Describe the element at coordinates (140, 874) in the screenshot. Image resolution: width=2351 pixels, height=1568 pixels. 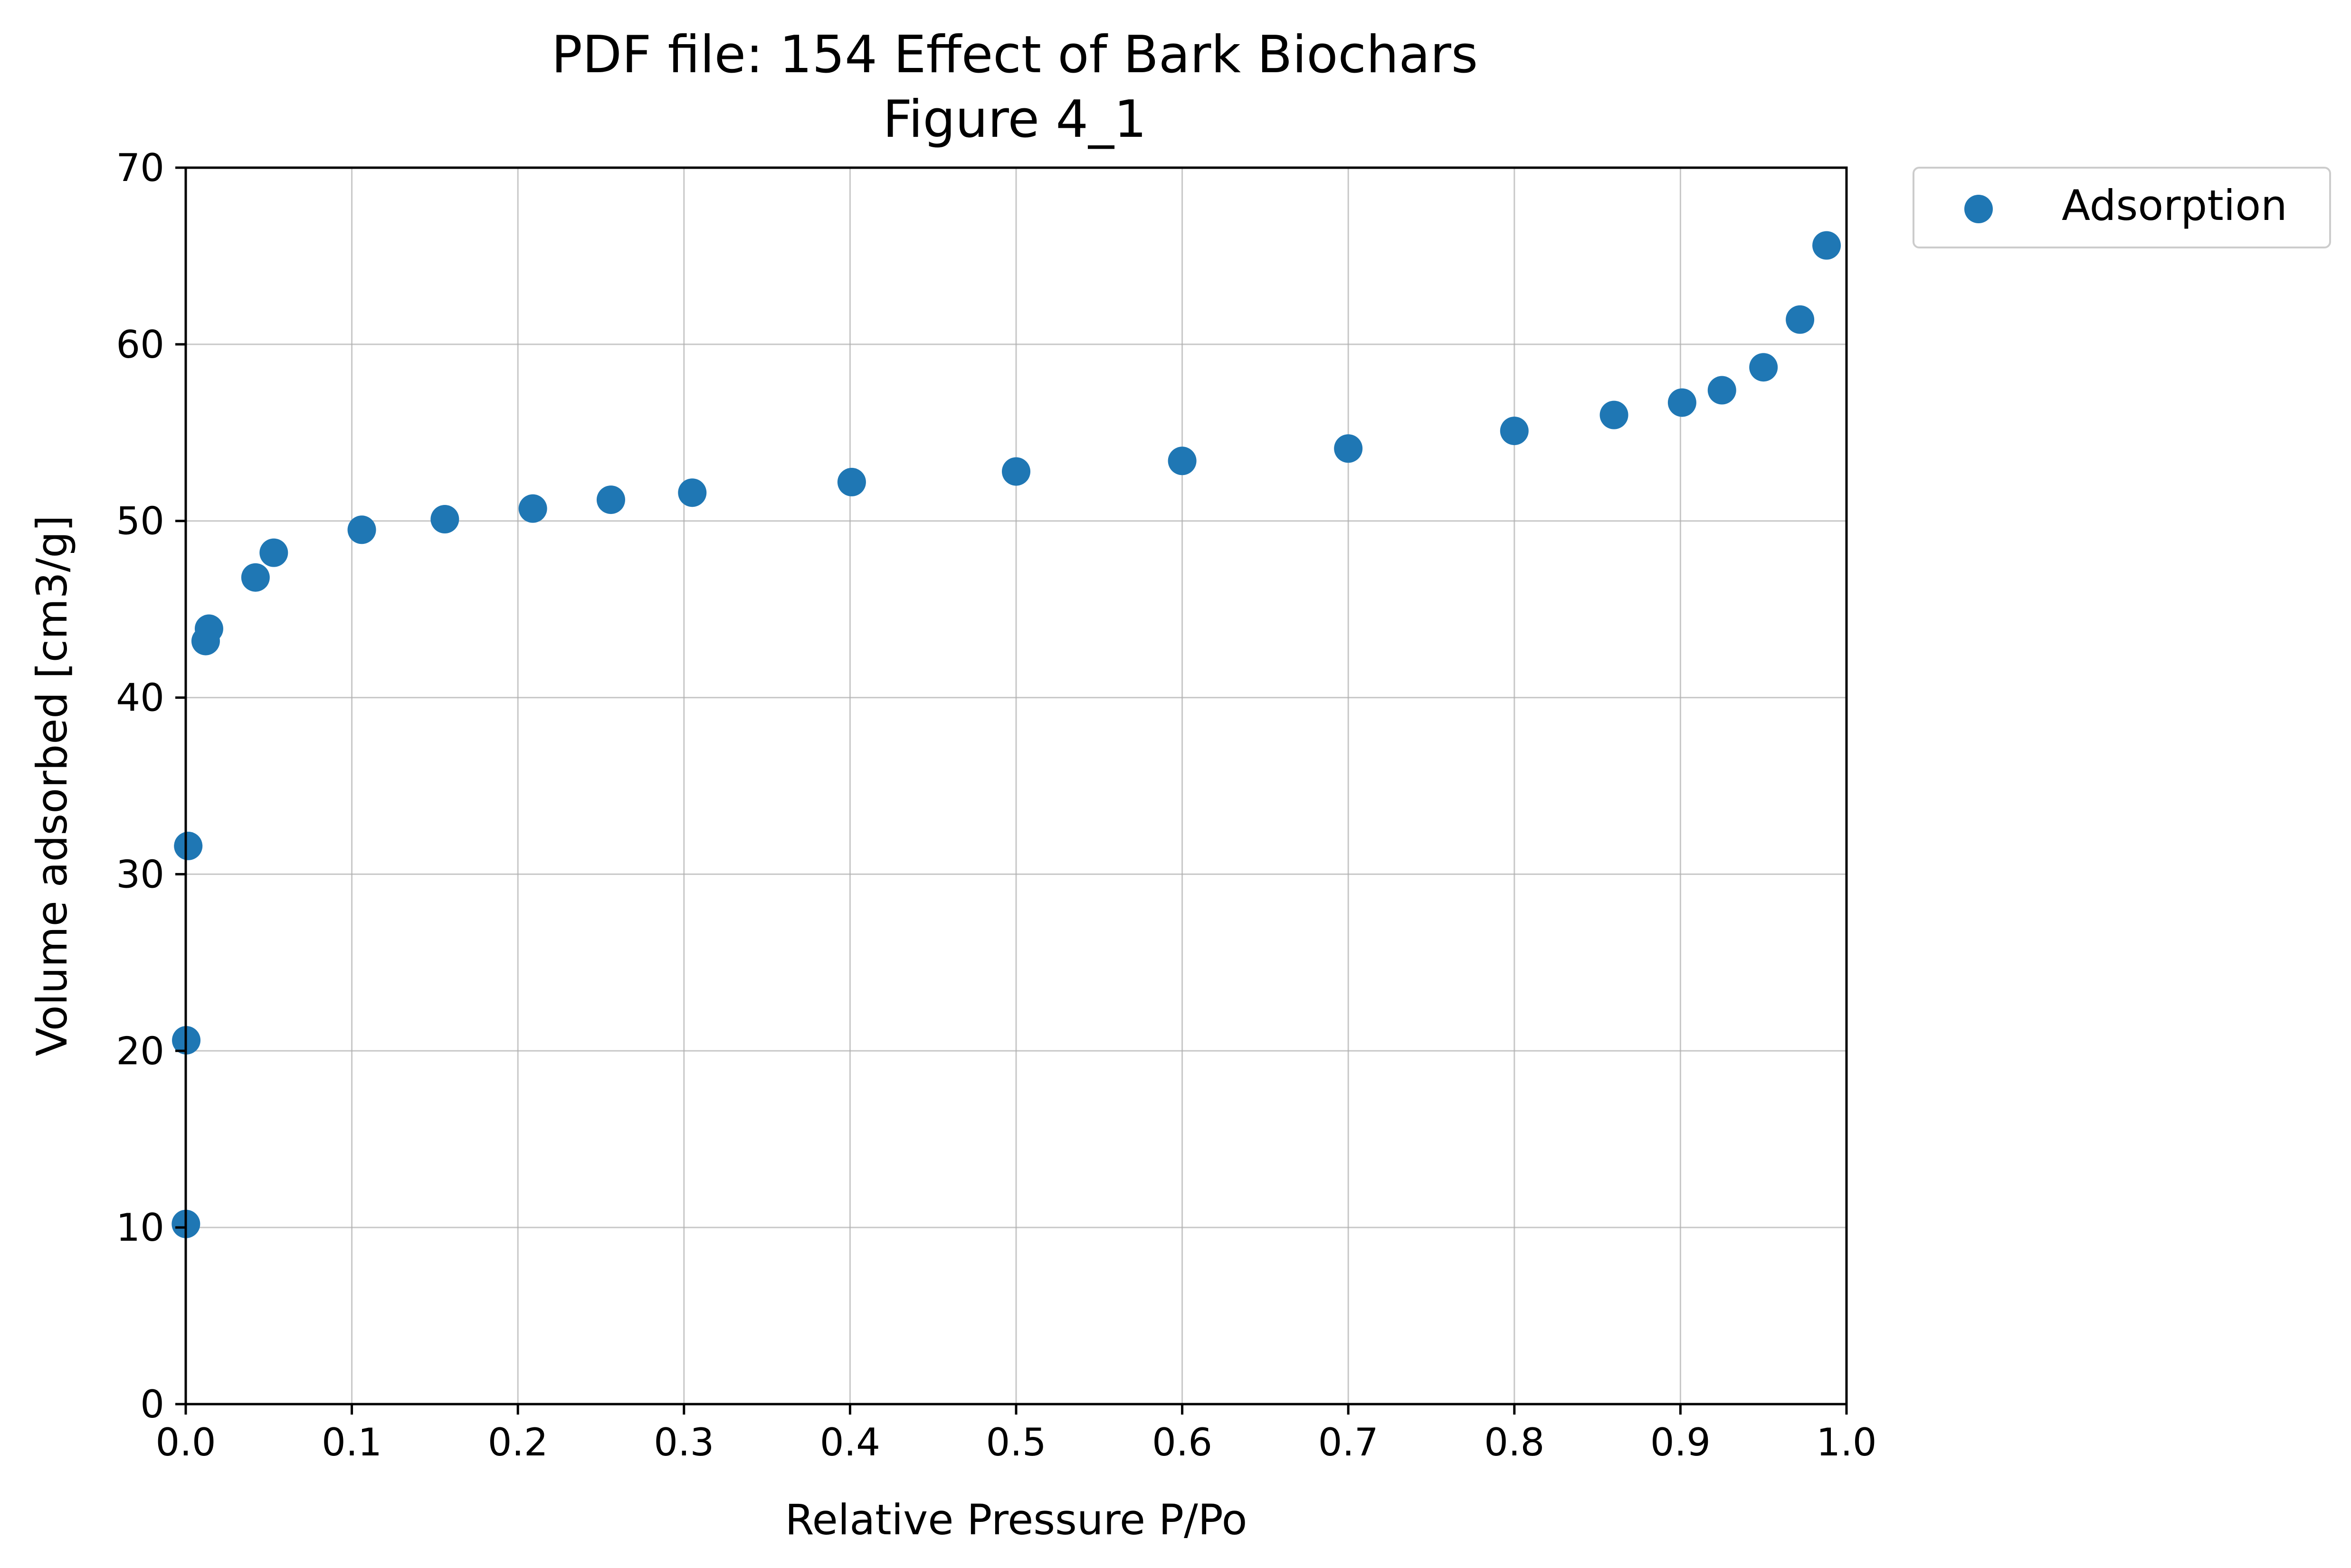
I see `y-tick-label: 30` at that location.